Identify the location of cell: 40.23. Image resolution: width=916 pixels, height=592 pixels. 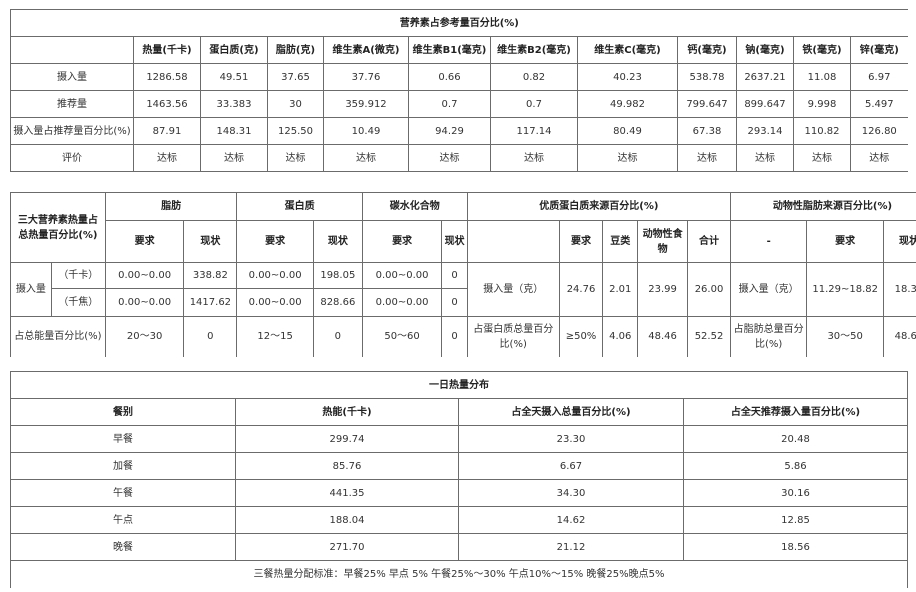
(627, 77).